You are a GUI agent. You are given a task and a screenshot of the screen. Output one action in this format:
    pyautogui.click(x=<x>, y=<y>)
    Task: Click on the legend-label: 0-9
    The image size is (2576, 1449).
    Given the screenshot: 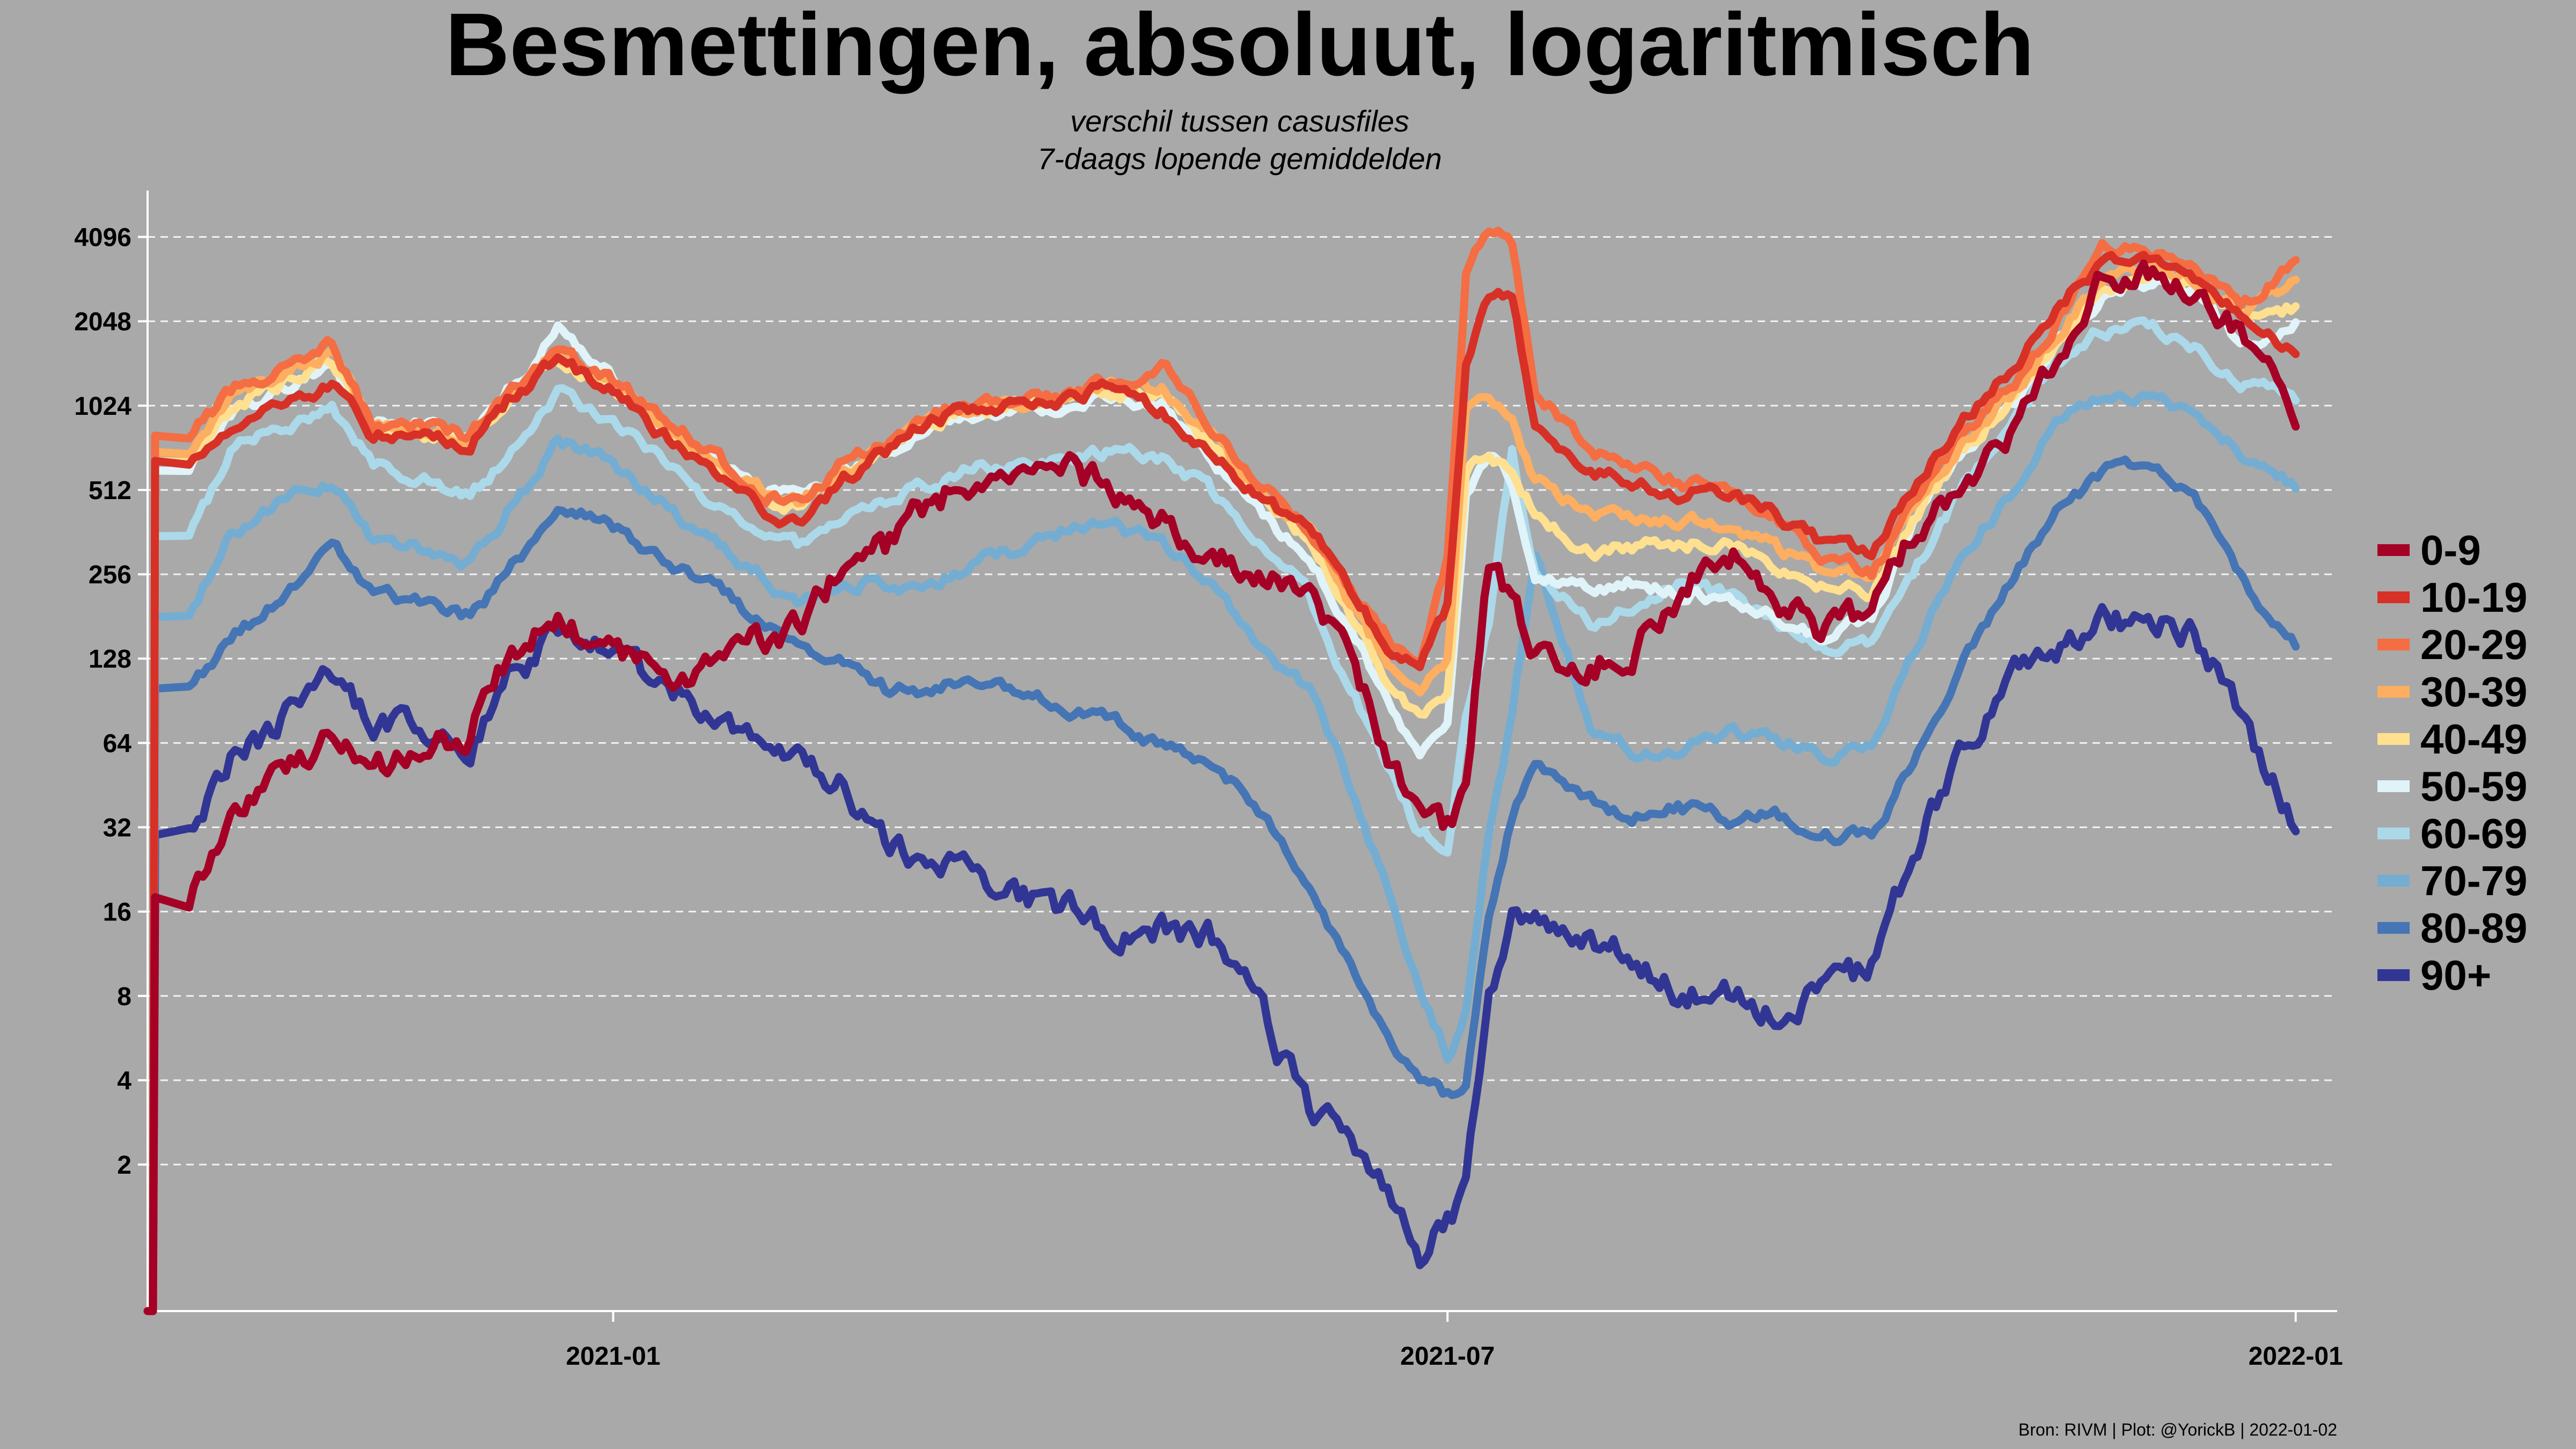 What is the action you would take?
    pyautogui.click(x=2450, y=550)
    